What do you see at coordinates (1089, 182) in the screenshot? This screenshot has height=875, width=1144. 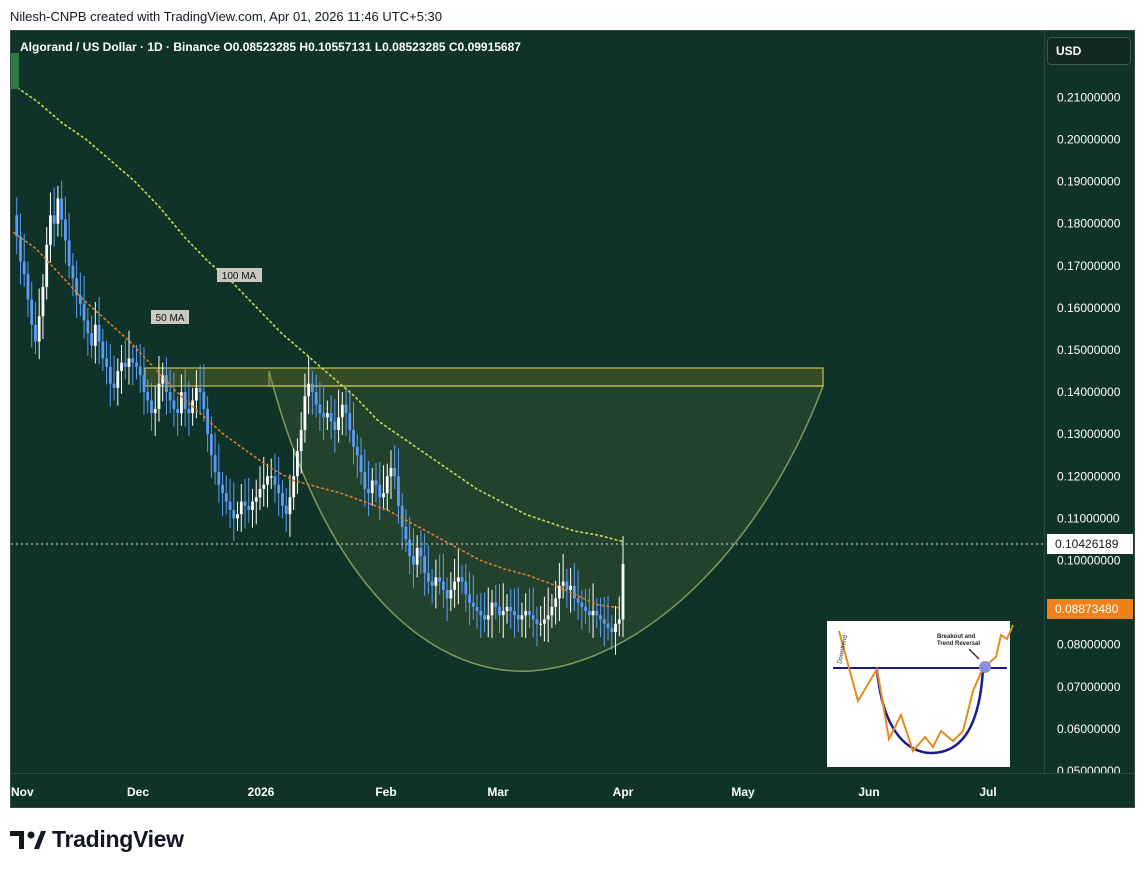 I see `price-tick-label: 0.19000000` at bounding box center [1089, 182].